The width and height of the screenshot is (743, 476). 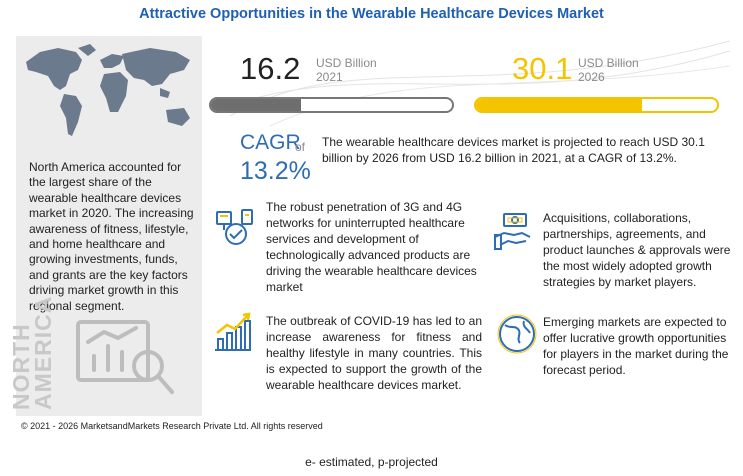 I want to click on unit-2021: USD Billion 2021, so click(x=346, y=70).